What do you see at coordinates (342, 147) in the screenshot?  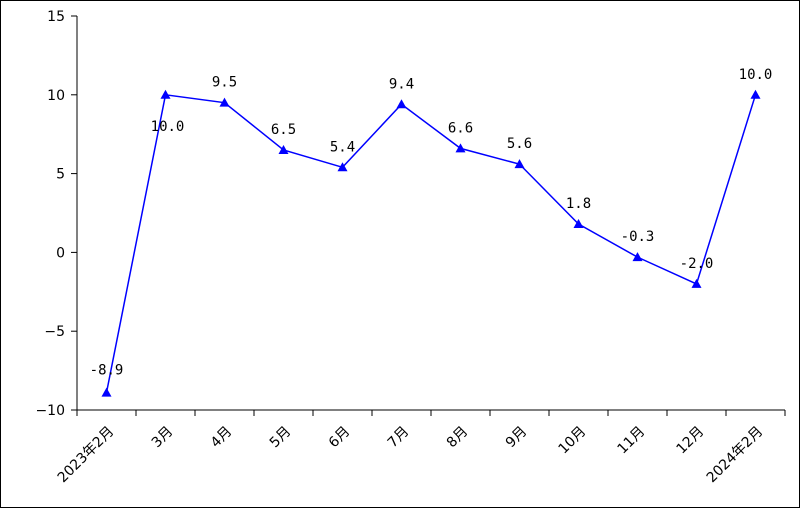 I see `data-label: 5.4` at bounding box center [342, 147].